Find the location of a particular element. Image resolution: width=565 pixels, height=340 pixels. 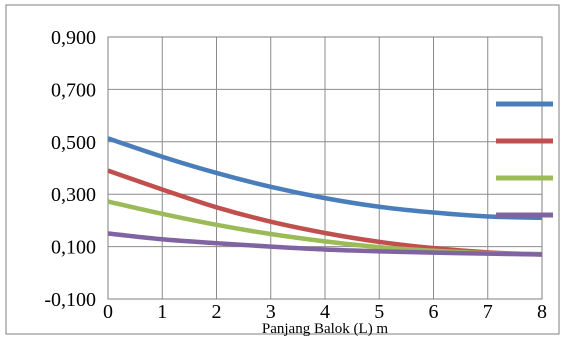

x-tick-label: 6 is located at coordinates (434, 312).